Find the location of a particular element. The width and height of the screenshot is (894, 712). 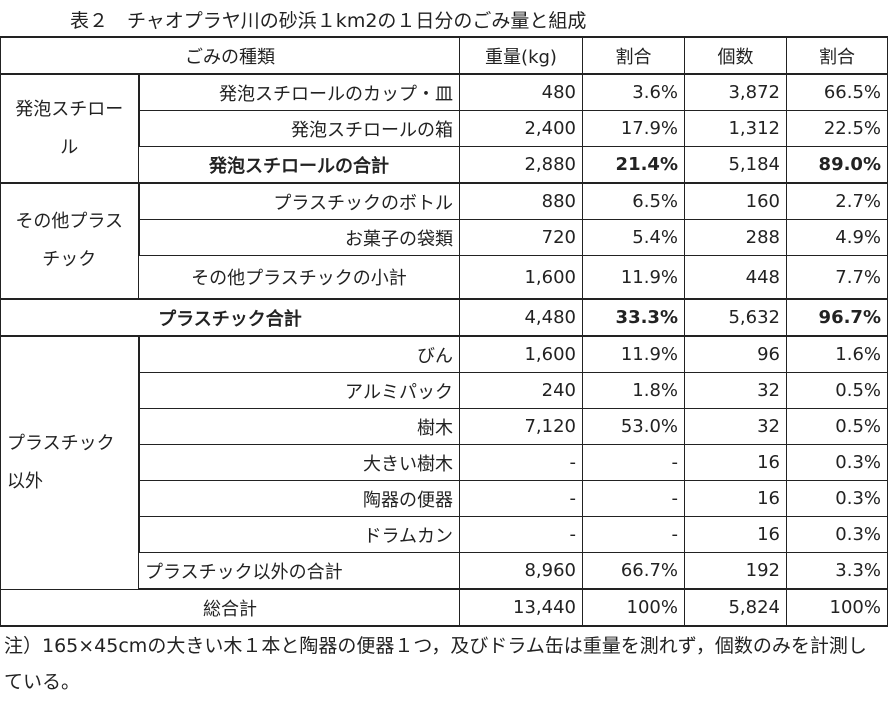

subtotal-row: その他プラスチックの小計 1,600 11.9% 448 7.7% is located at coordinates (444, 277).